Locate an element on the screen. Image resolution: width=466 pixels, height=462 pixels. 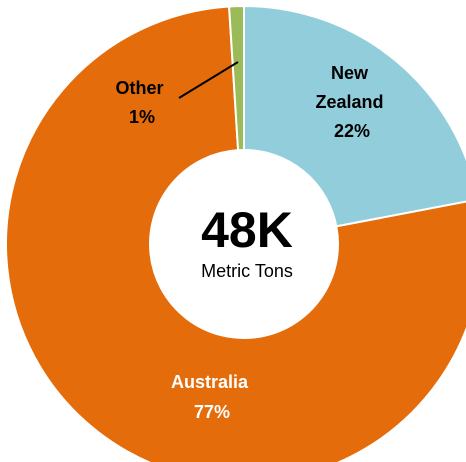
center-total-value: 48K is located at coordinates (247, 230).